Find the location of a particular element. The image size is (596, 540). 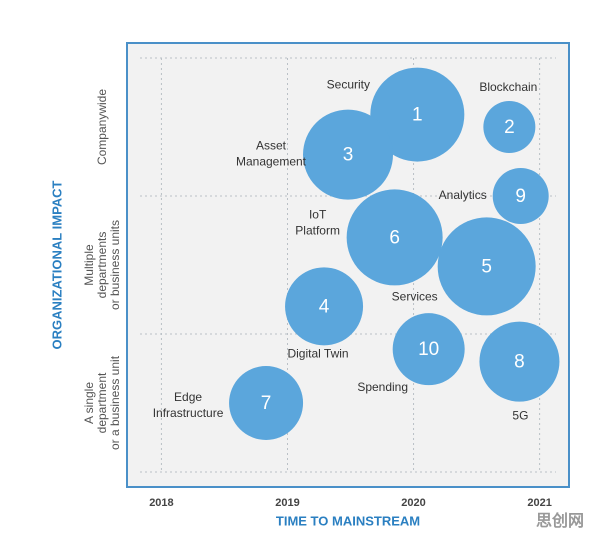

y-category-label: Multipledepartmentsor business units is located at coordinates (102, 265).